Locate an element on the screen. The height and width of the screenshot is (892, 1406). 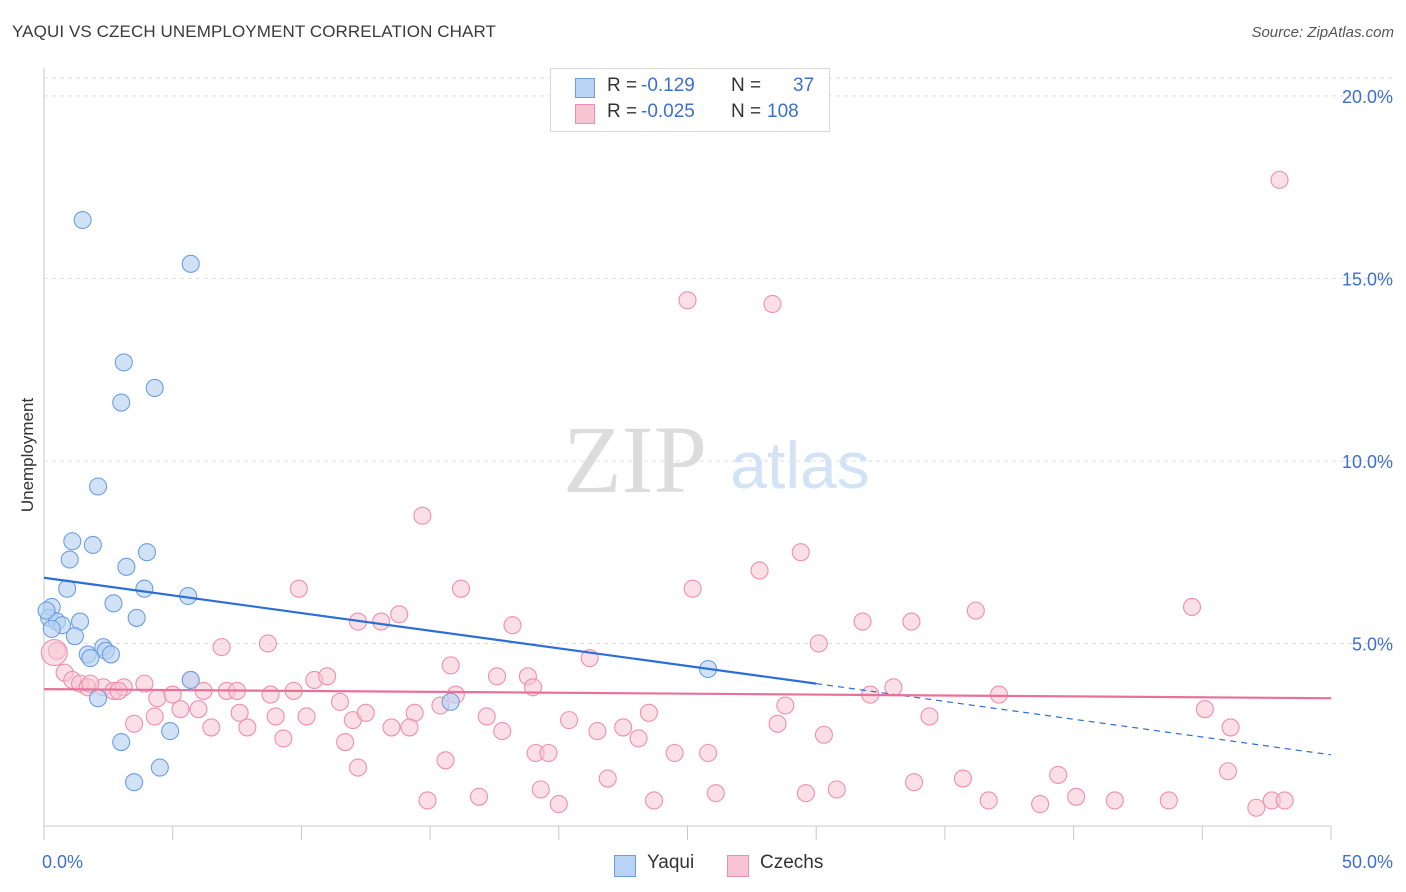
y-axis-label: Unemployment is located at coordinates (27, 455).